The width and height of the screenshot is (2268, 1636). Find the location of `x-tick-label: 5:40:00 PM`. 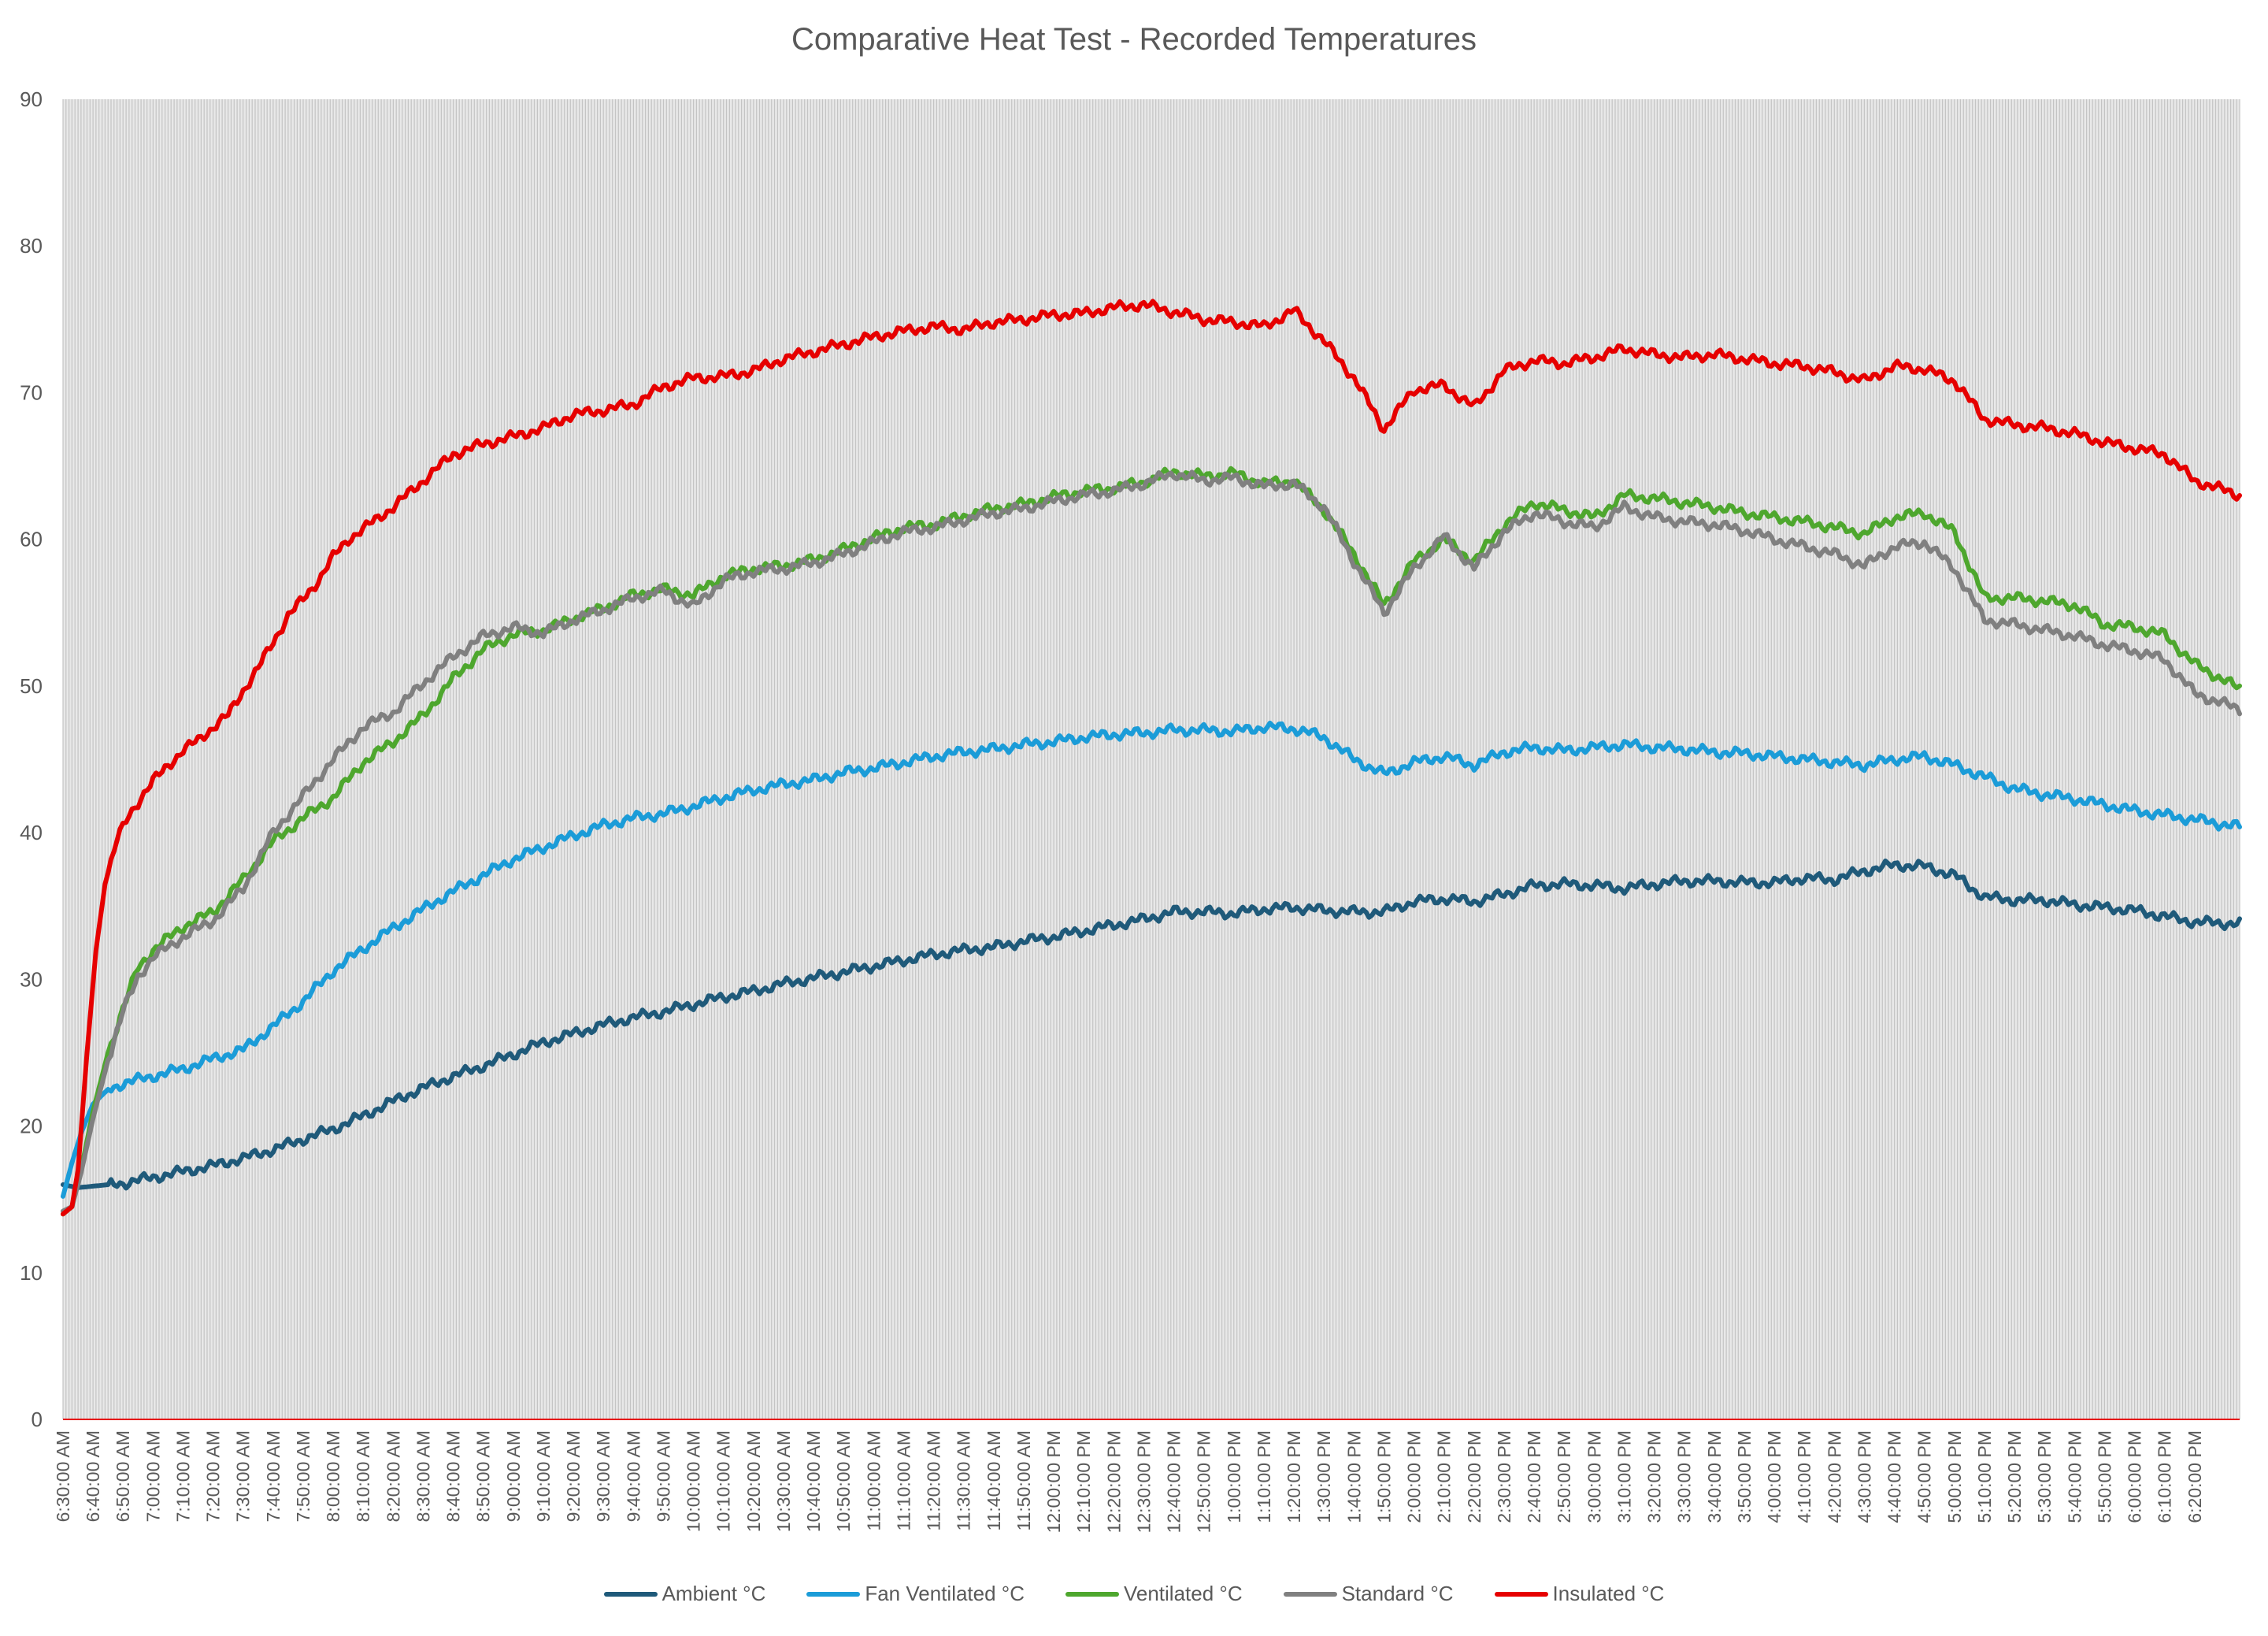

x-tick-label: 5:40:00 PM is located at coordinates (2074, 1477).